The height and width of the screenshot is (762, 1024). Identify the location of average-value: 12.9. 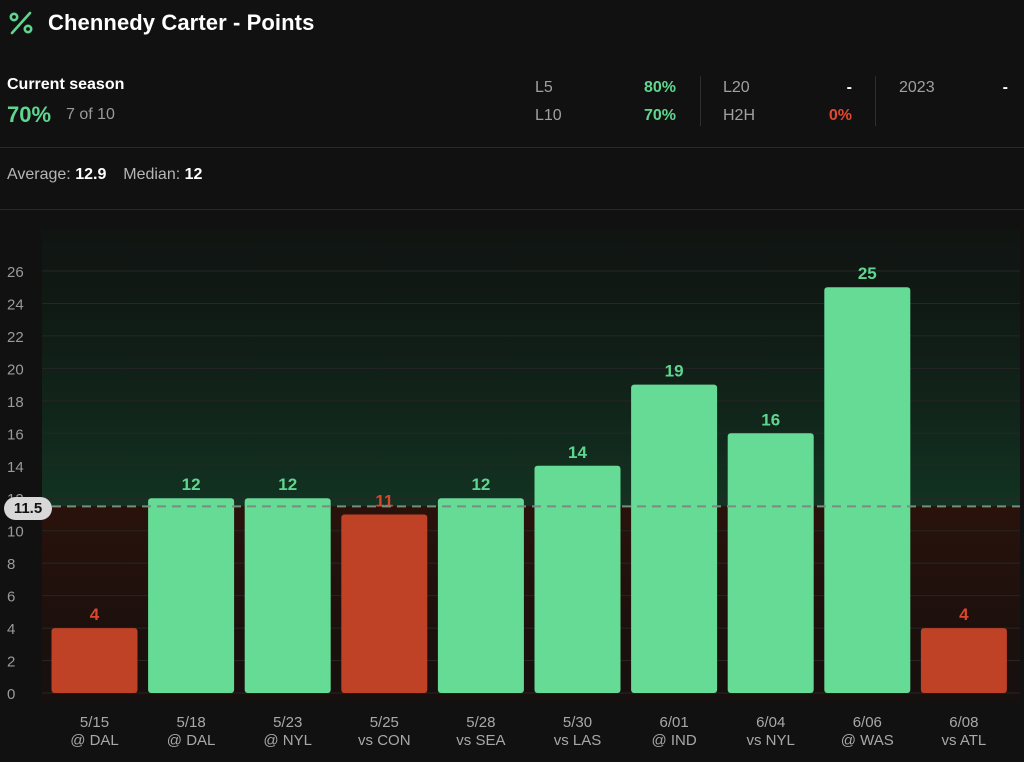
(91, 174).